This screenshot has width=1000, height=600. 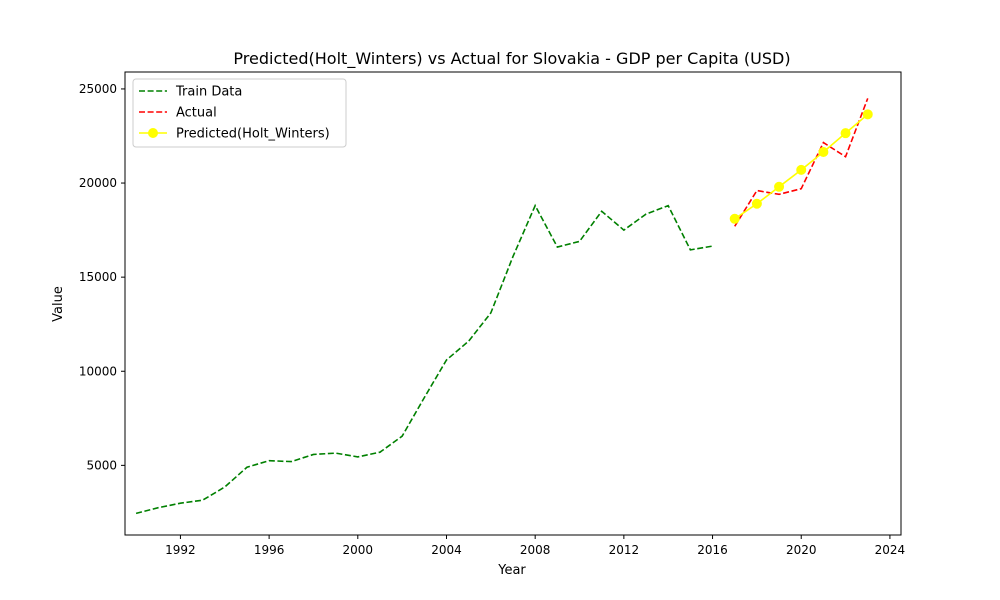 What do you see at coordinates (98, 183) in the screenshot?
I see `y-tick-label: 20000` at bounding box center [98, 183].